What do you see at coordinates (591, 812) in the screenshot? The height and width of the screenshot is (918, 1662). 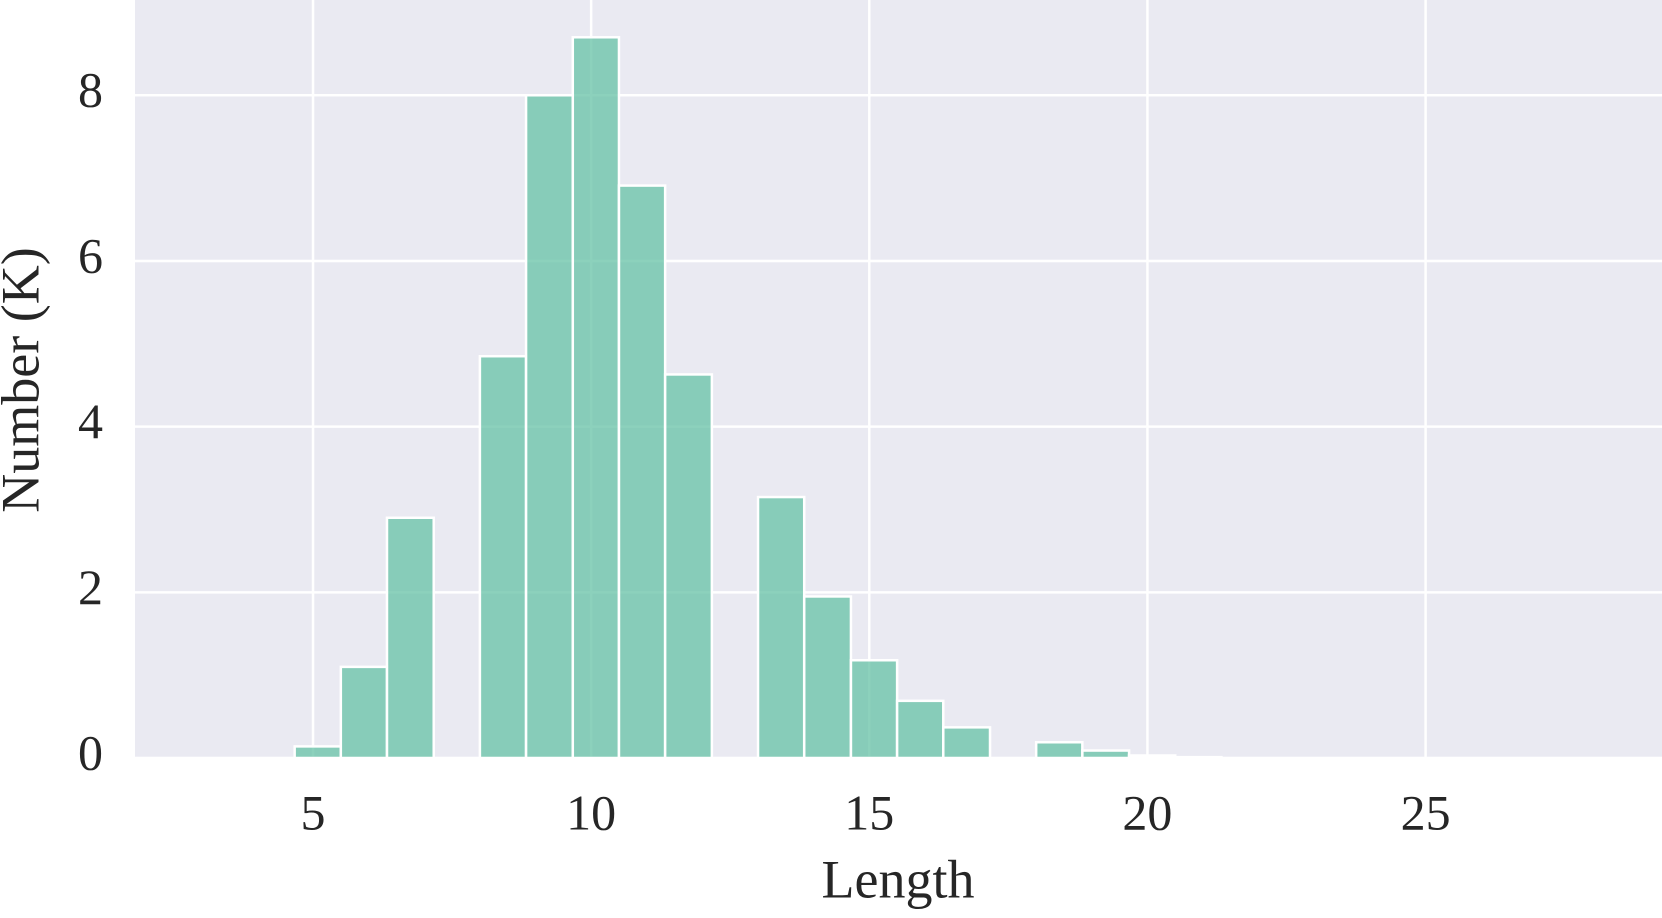 I see `x-tick-label: 10` at bounding box center [591, 812].